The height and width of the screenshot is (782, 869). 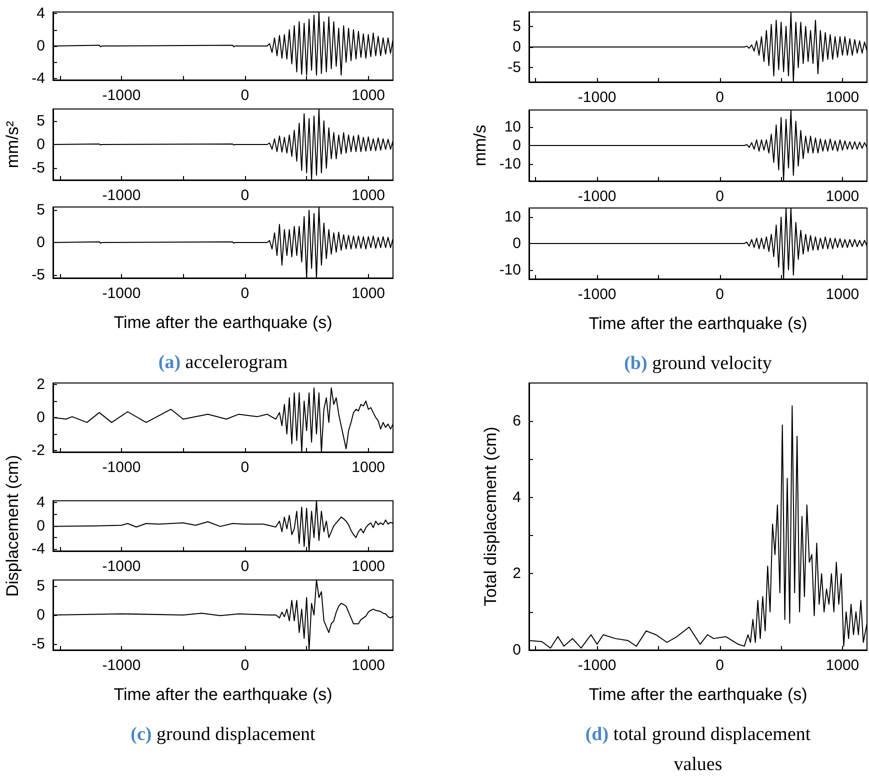 What do you see at coordinates (516, 421) in the screenshot?
I see `y-tick-label: 6` at bounding box center [516, 421].